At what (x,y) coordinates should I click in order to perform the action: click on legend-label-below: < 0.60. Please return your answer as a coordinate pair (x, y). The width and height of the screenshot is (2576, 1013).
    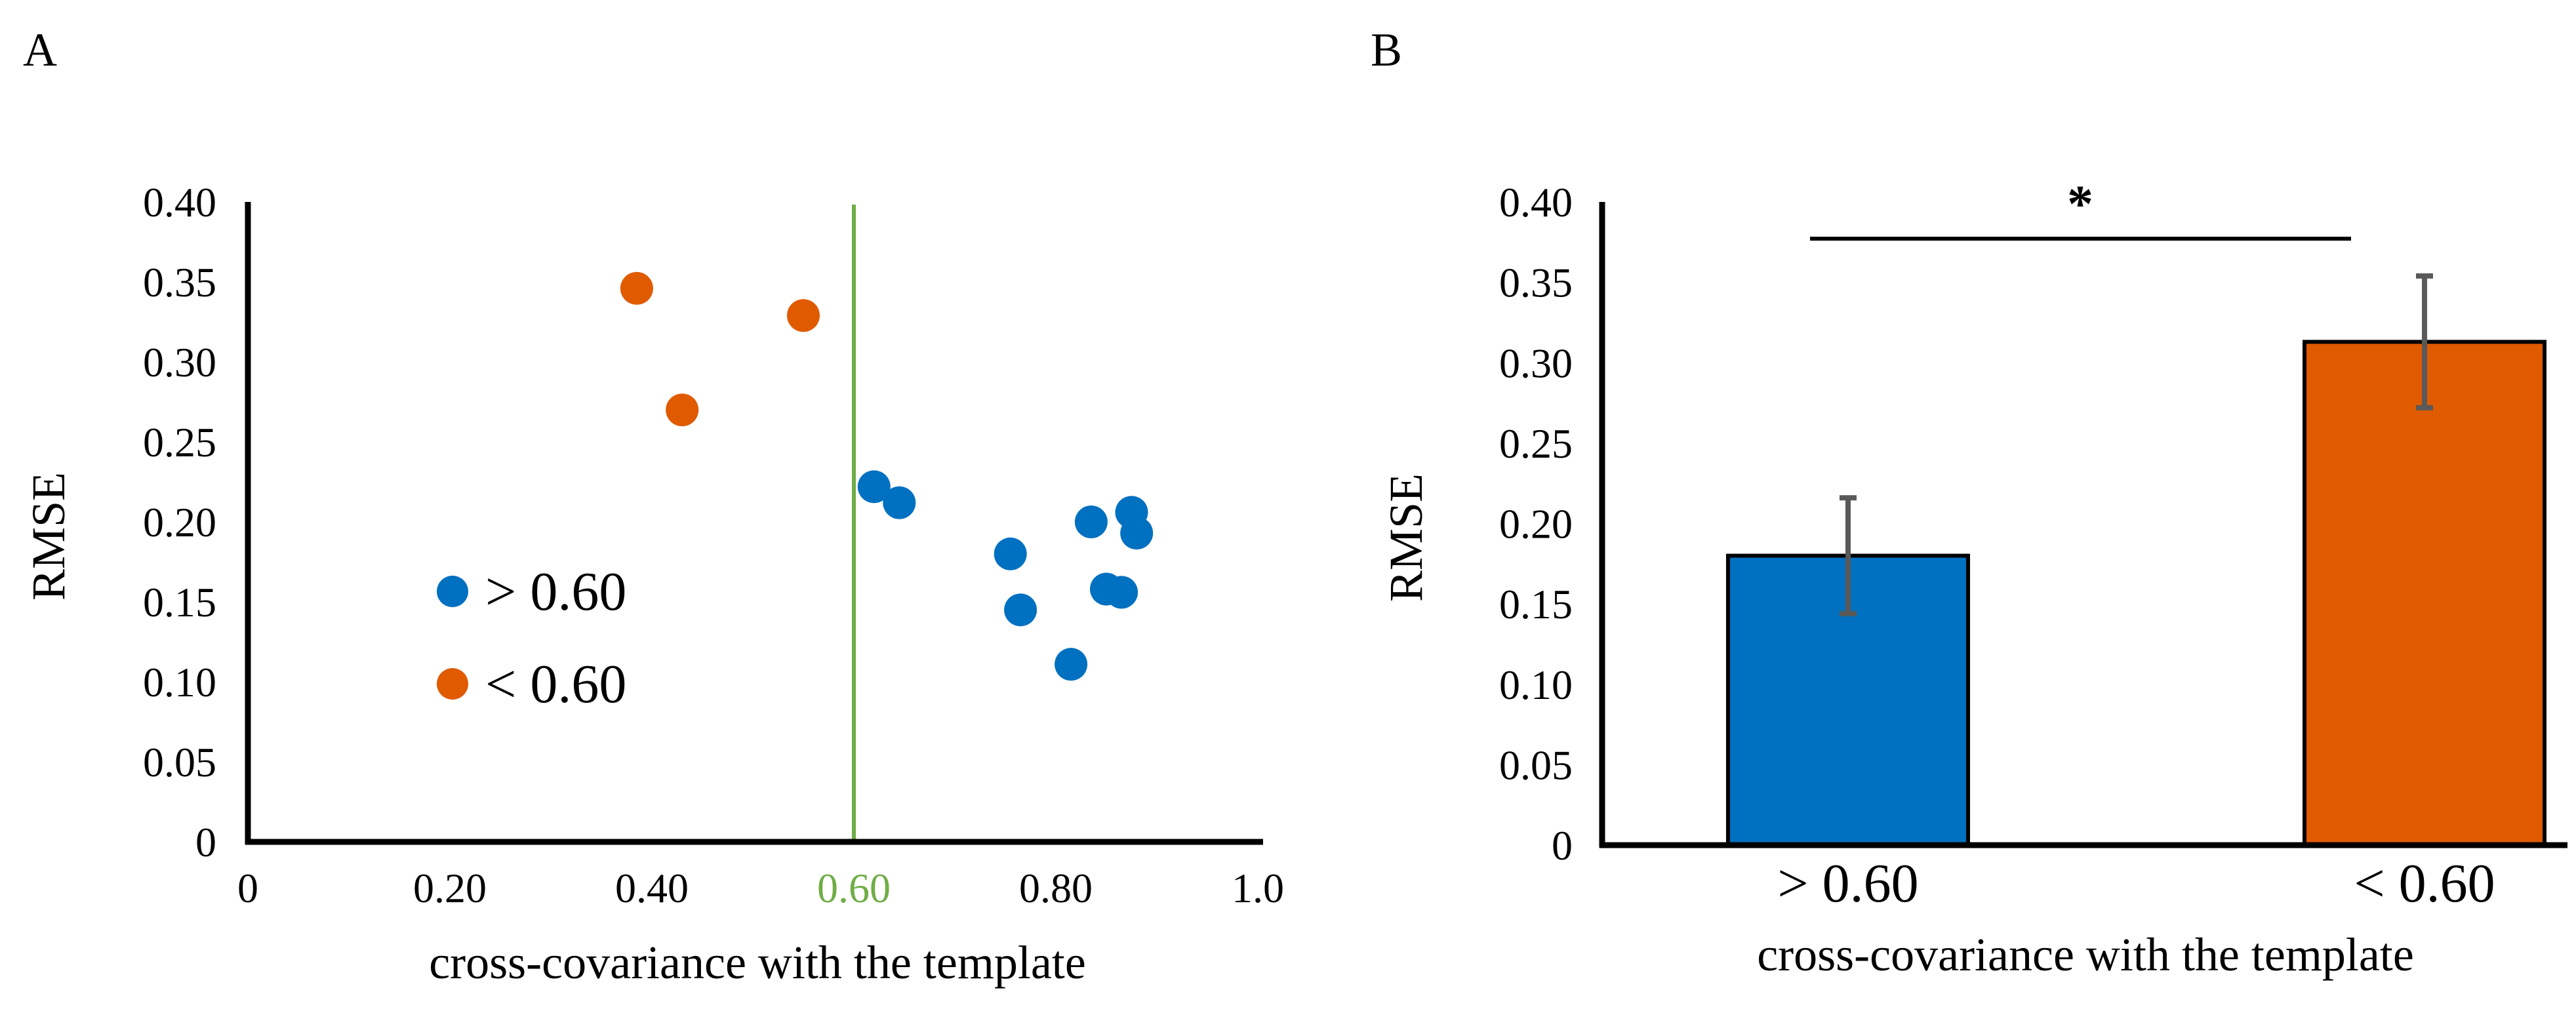
    Looking at the image, I should click on (555, 684).